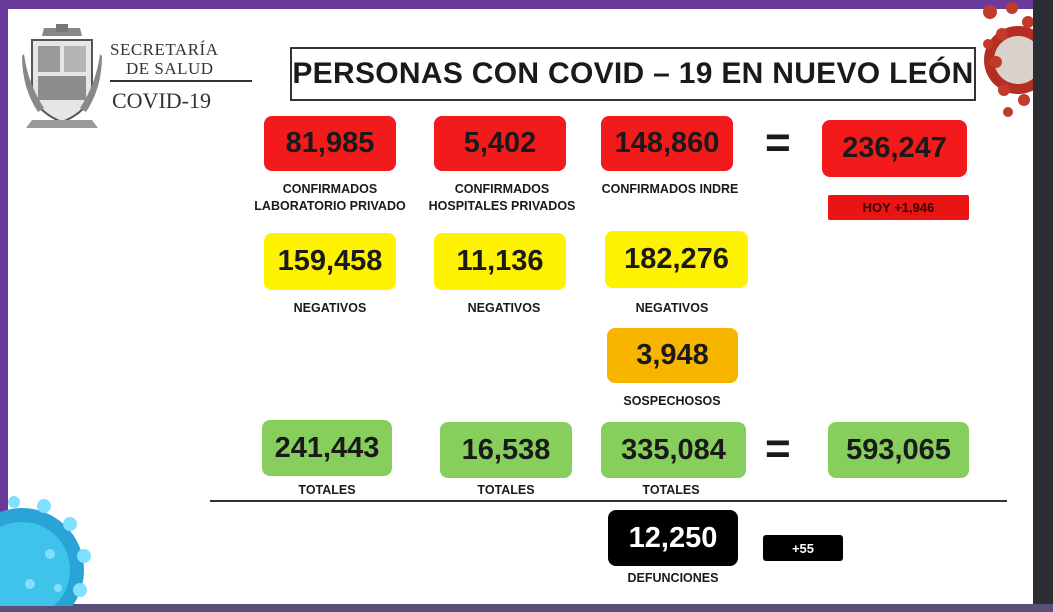  What do you see at coordinates (181, 81) in the screenshot?
I see `logo-divider` at bounding box center [181, 81].